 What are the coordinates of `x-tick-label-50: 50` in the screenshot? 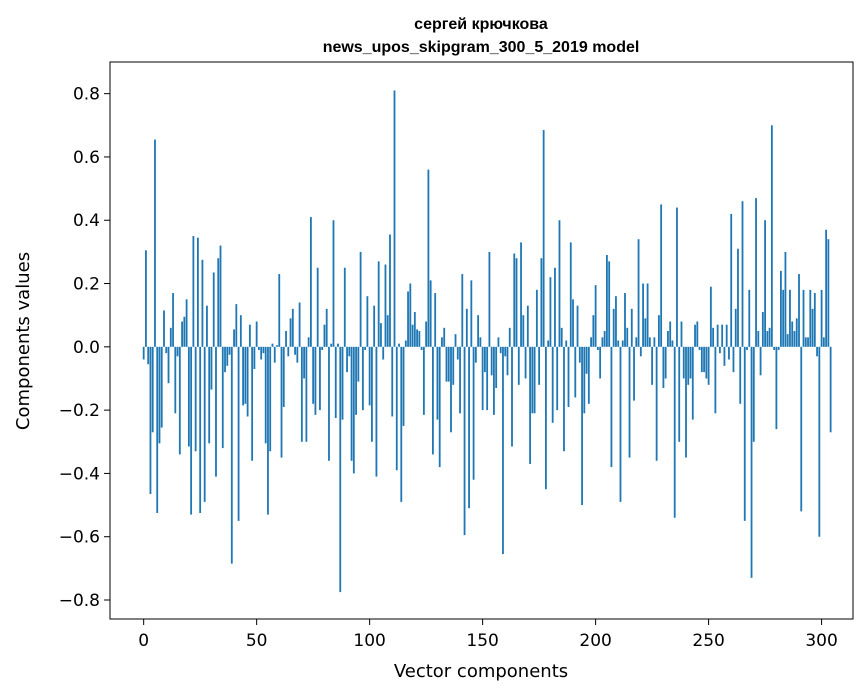 It's located at (257, 641).